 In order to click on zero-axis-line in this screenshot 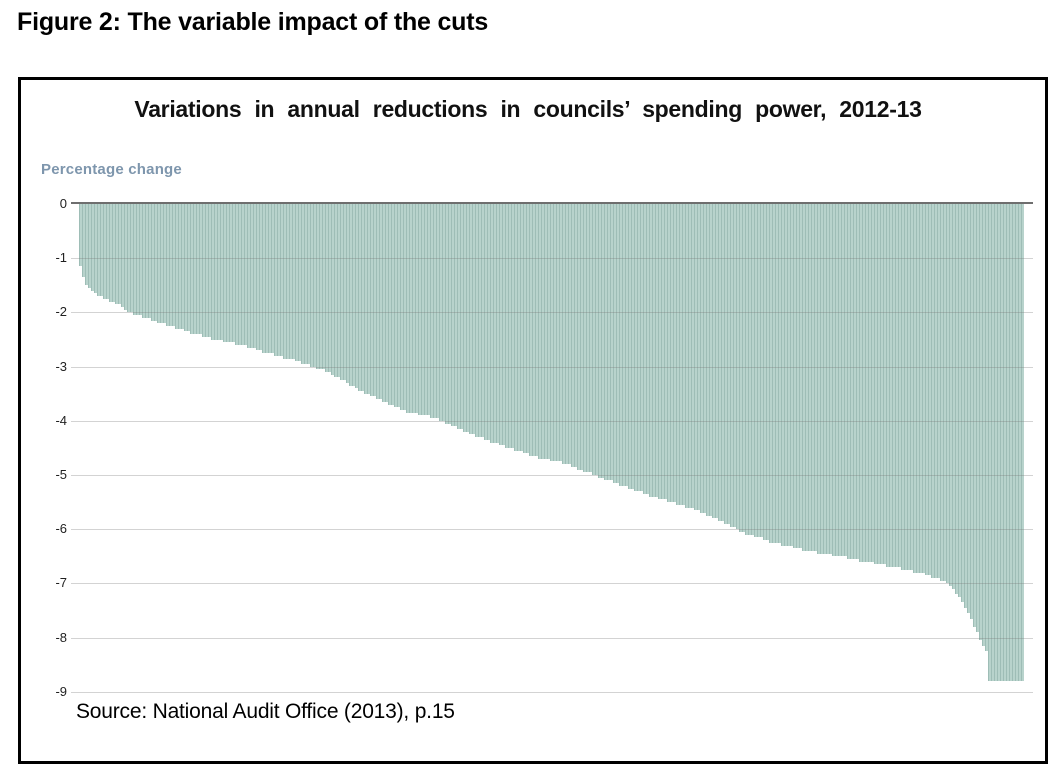, I will do `click(552, 203)`.